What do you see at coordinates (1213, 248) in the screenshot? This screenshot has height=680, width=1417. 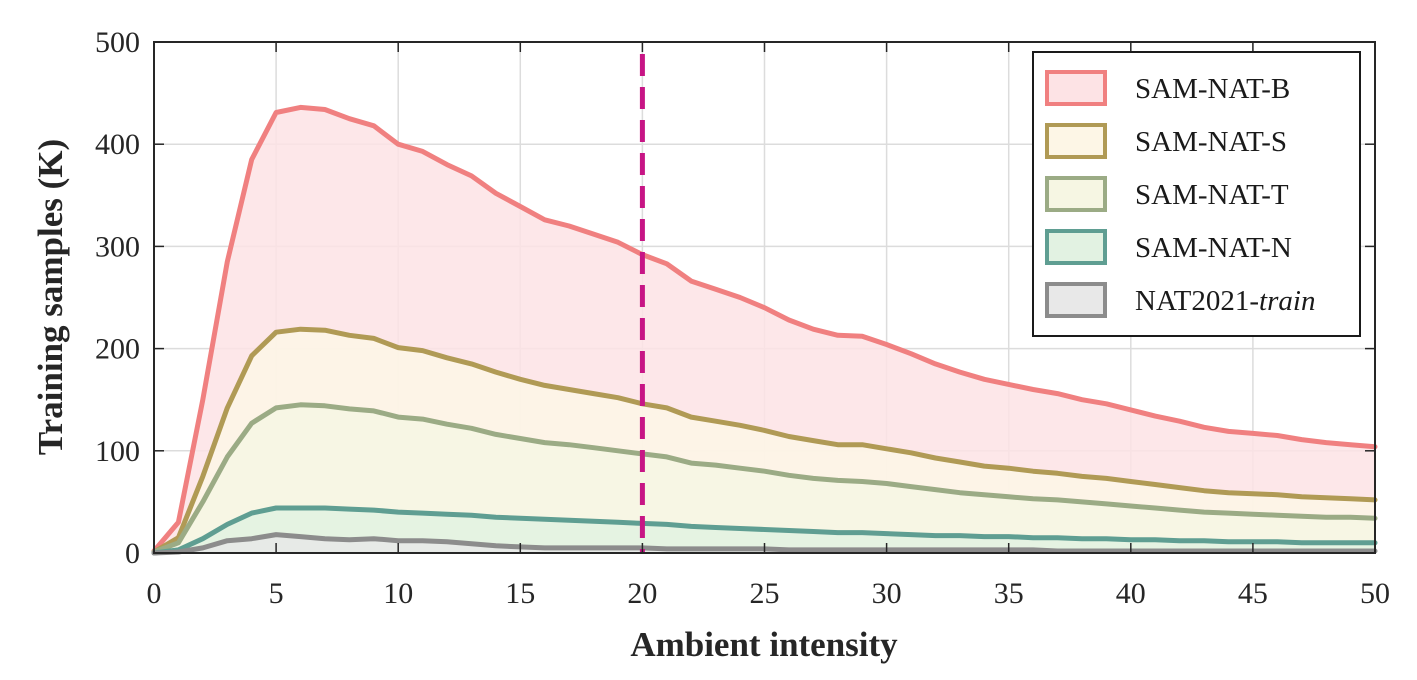 I see `legend-label-sam-nat-n: SAM-NAT-N` at bounding box center [1213, 248].